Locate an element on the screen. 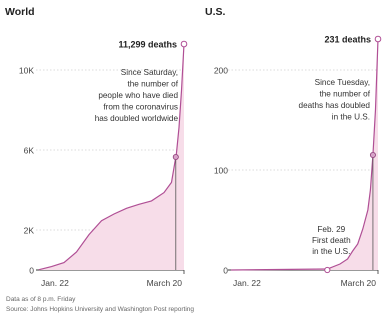  world-annotation-line: has doubled worldwide is located at coordinates (137, 118).